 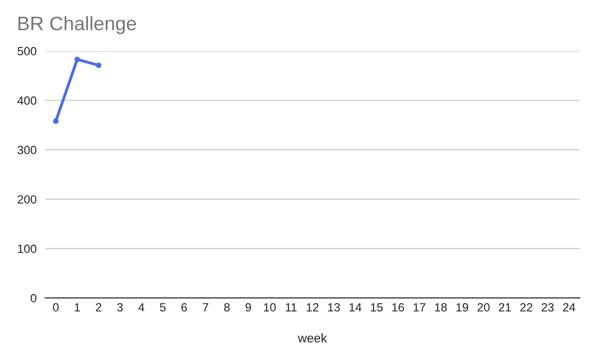 I want to click on x-tick-label: 1, so click(x=77, y=307).